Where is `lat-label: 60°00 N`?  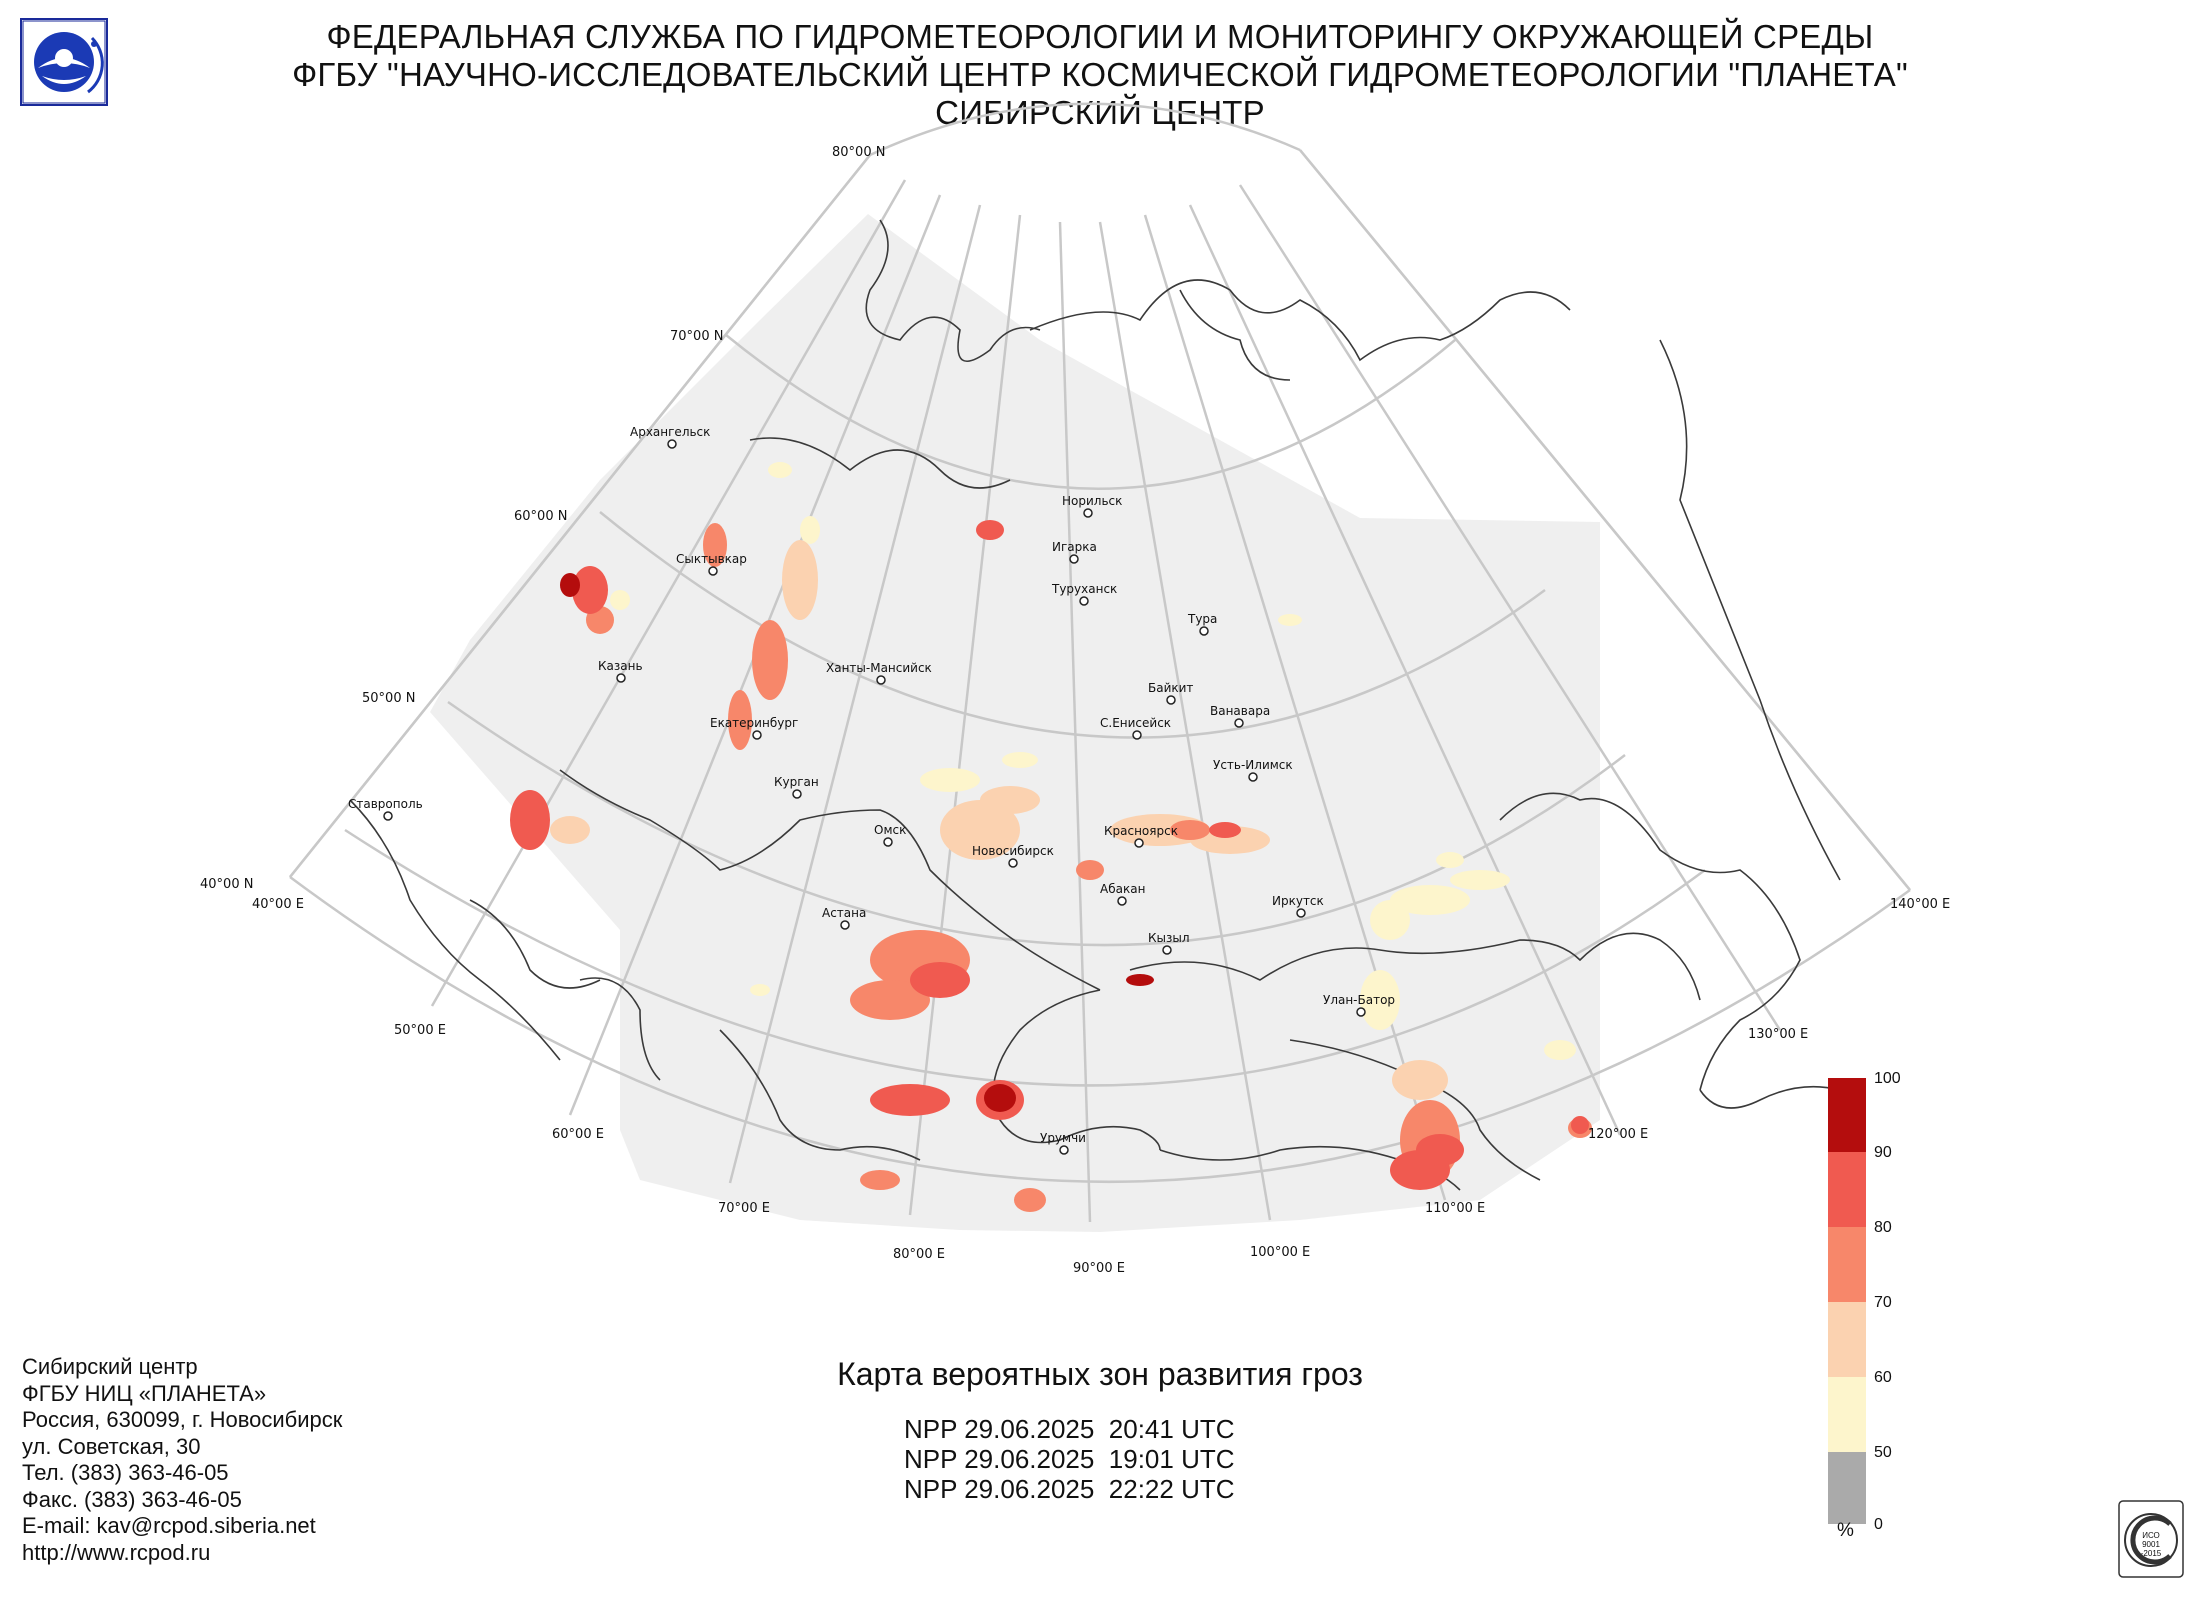
lat-label: 60°00 N is located at coordinates (540, 516).